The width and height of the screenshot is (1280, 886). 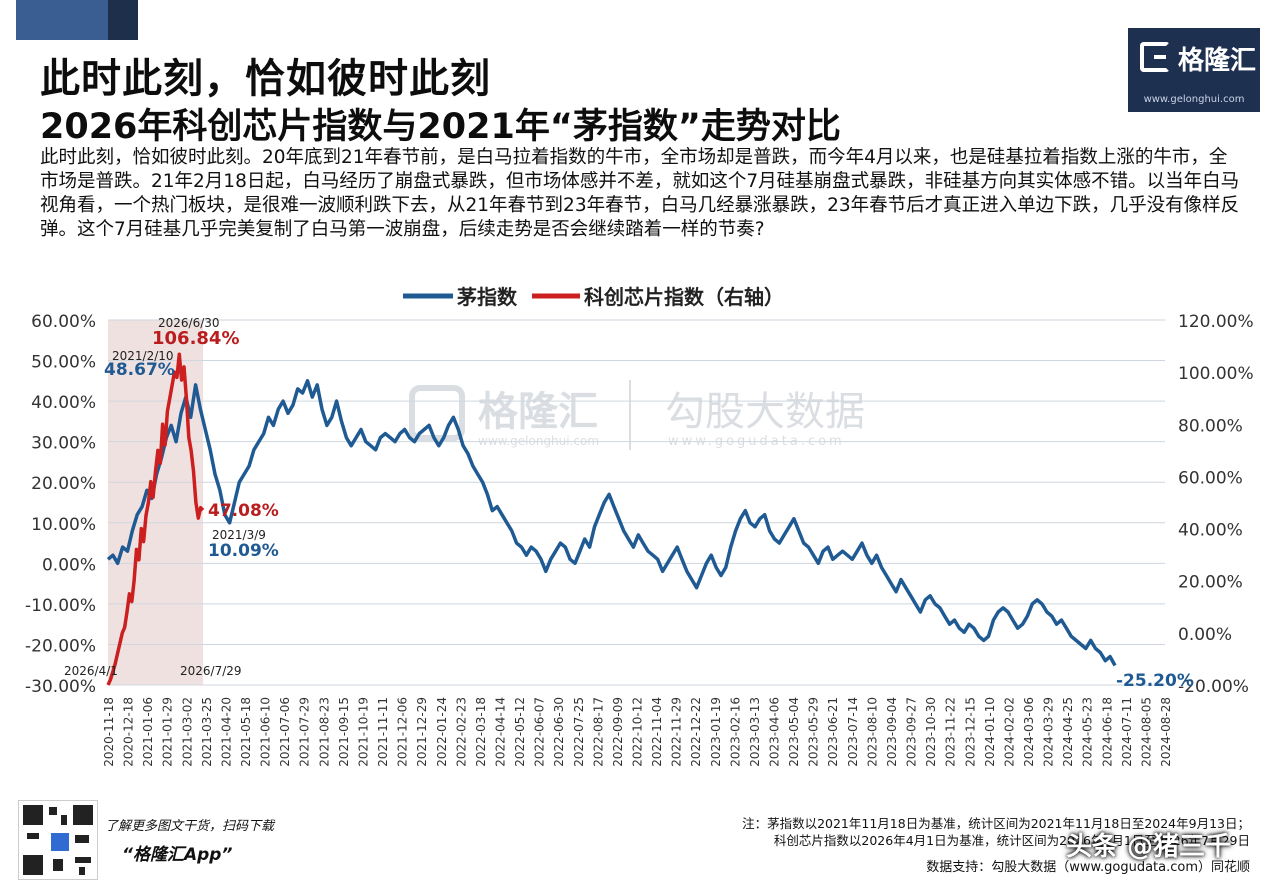 What do you see at coordinates (657, 732) in the screenshot?
I see `x-tick-label: 2022-11-04` at bounding box center [657, 732].